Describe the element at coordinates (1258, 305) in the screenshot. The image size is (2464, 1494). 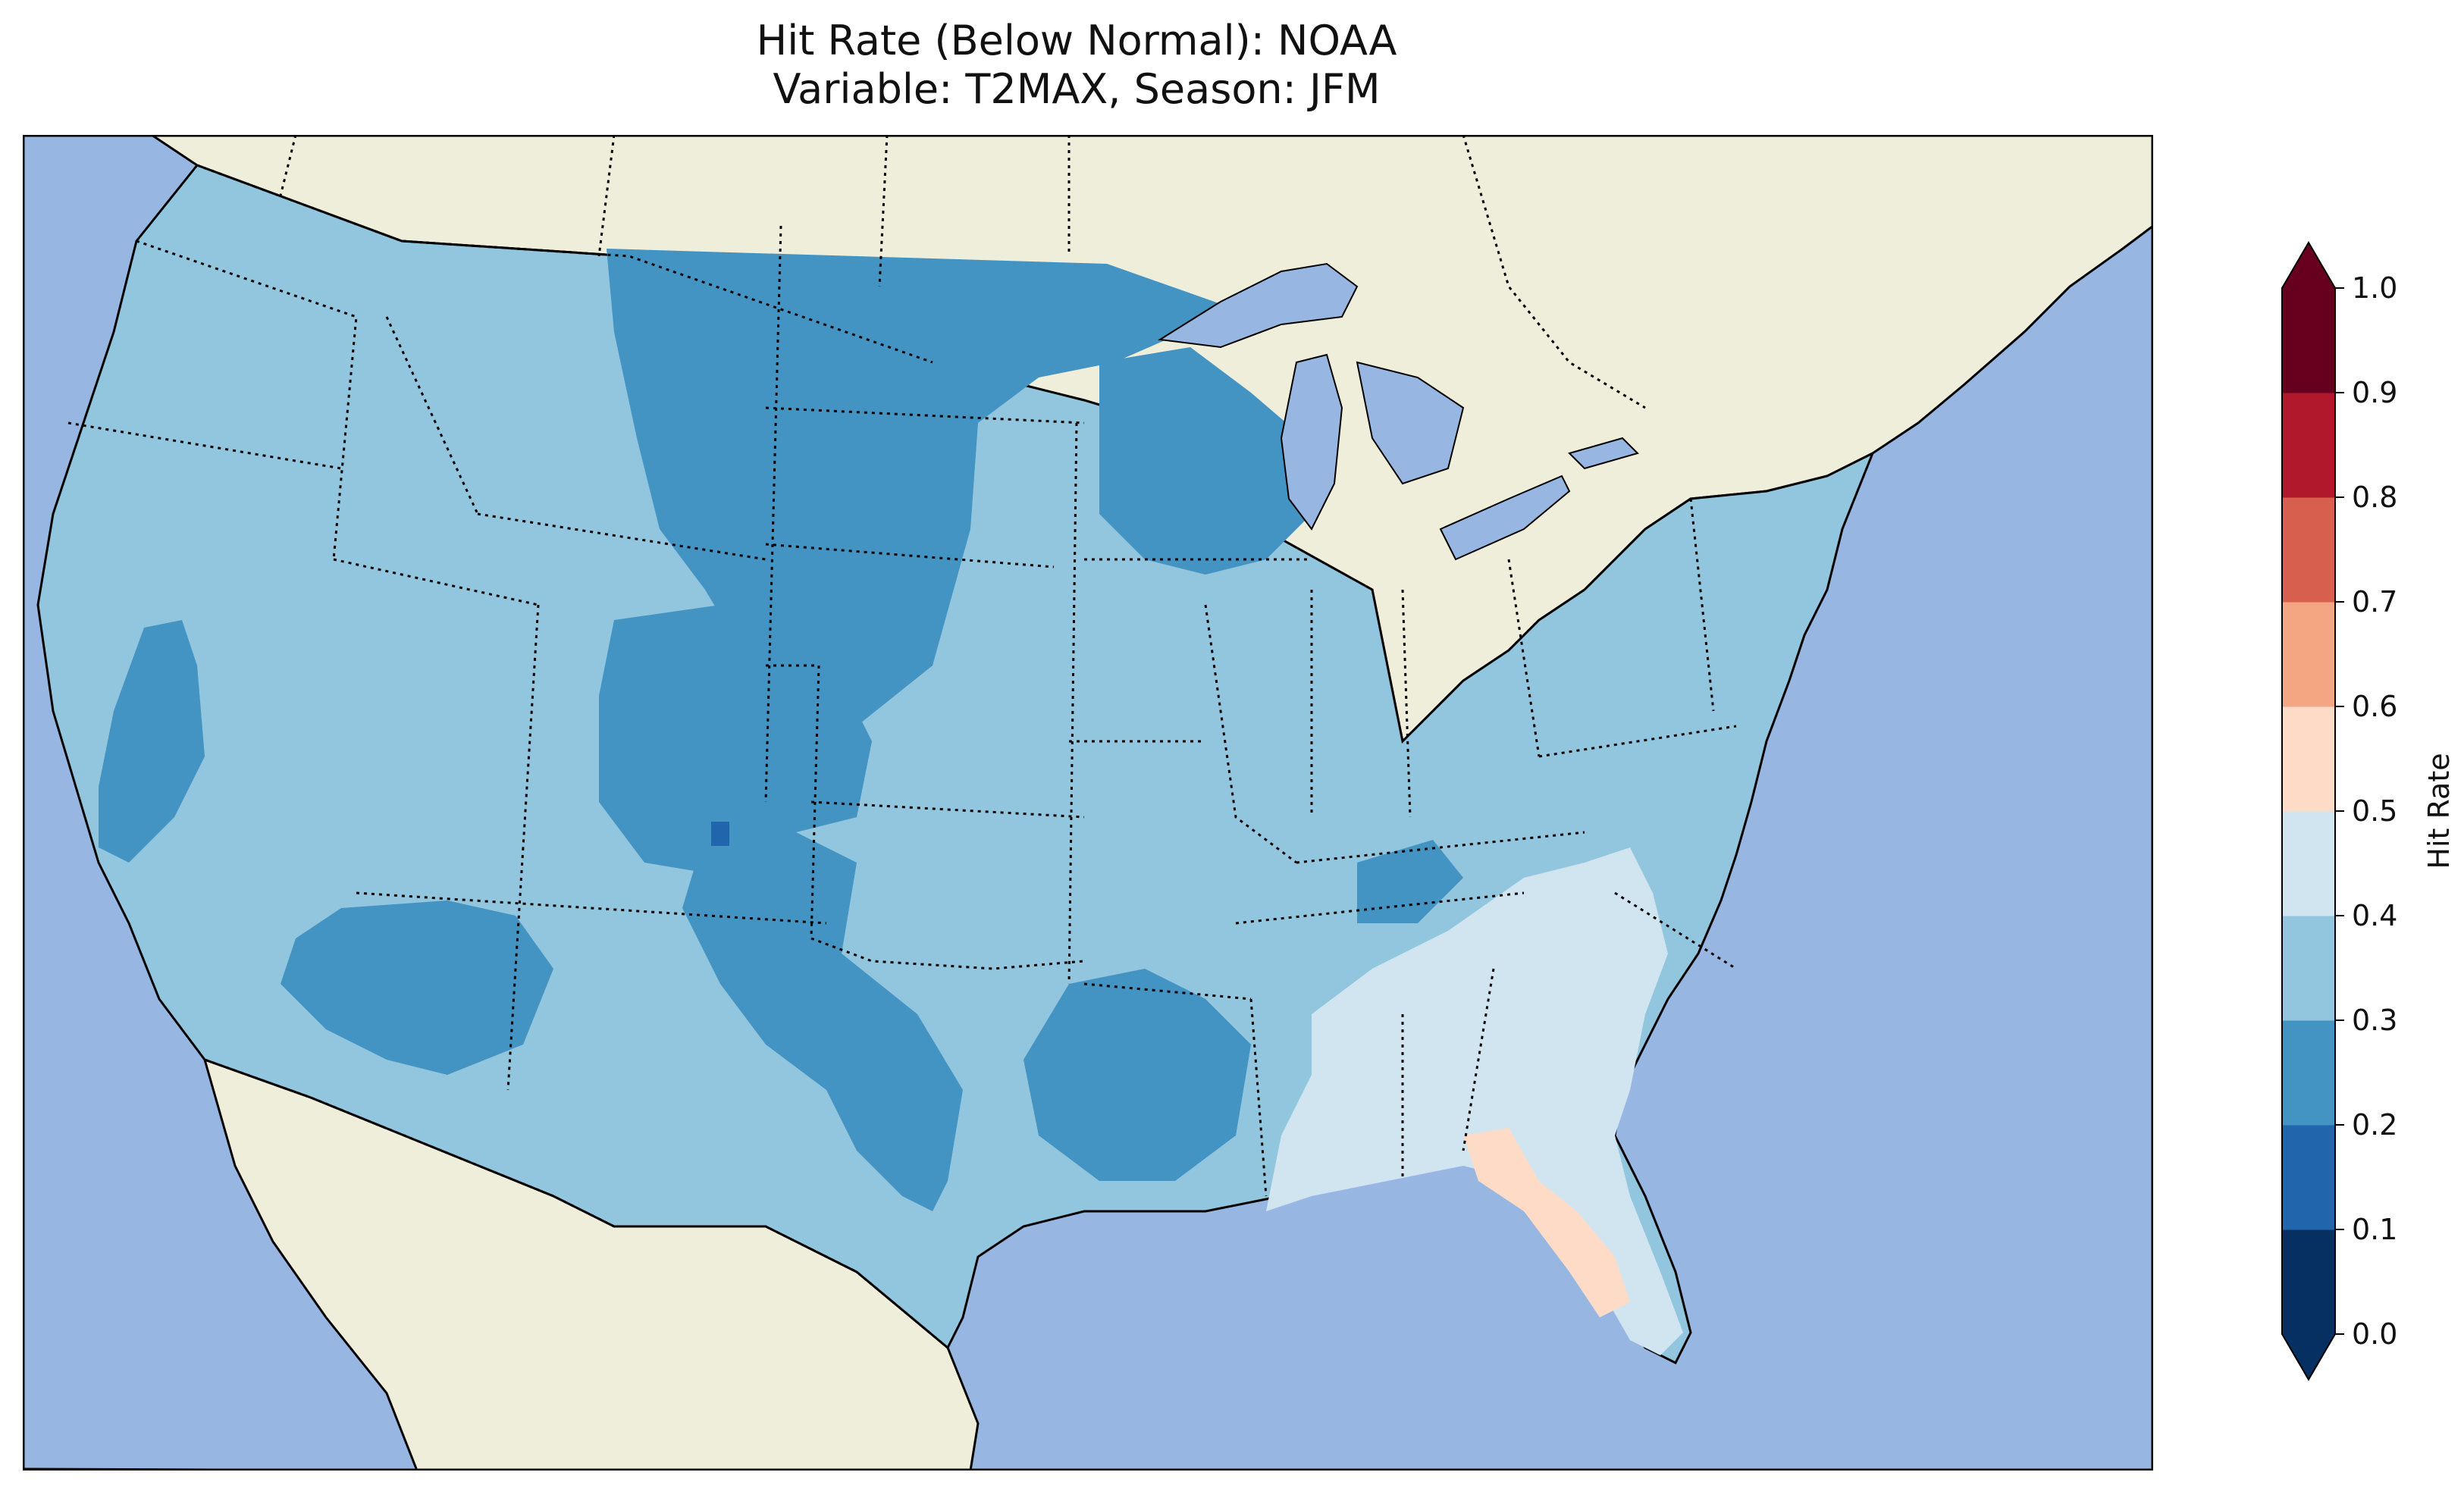
I see `lake-superior` at that location.